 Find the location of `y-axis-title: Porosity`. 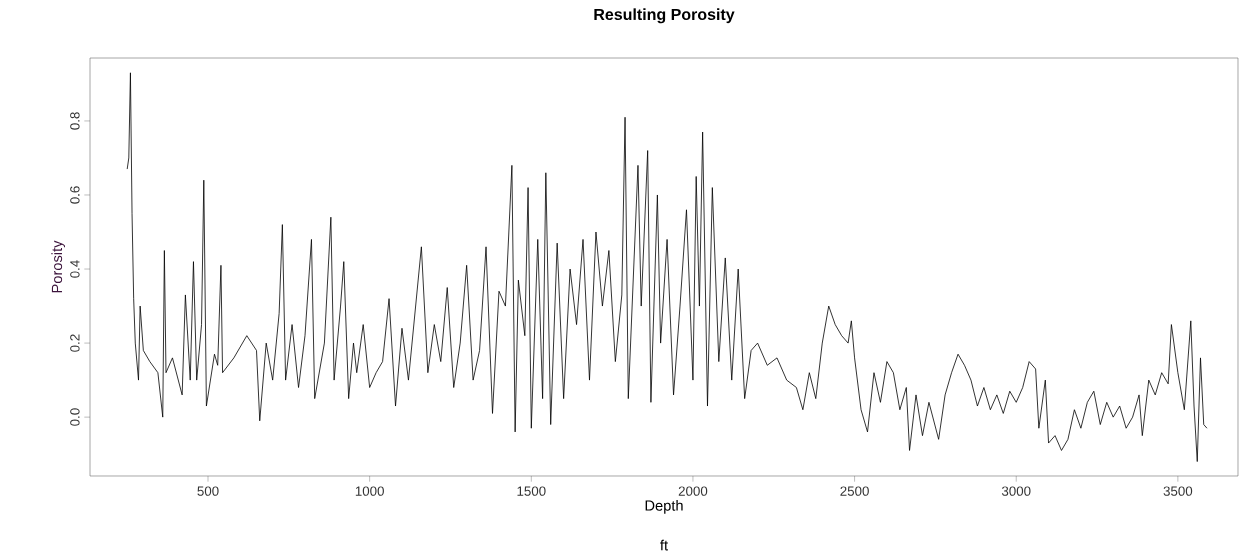

y-axis-title: Porosity is located at coordinates (58, 266).